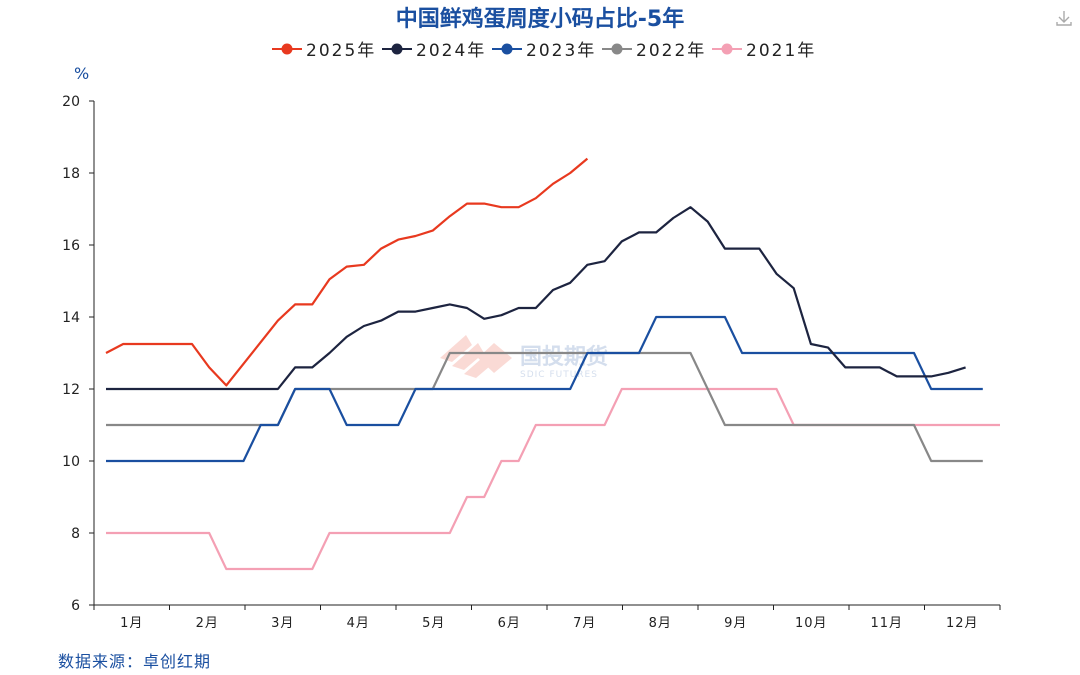  I want to click on data-source: 数据来源：卓创红期, so click(135, 661).